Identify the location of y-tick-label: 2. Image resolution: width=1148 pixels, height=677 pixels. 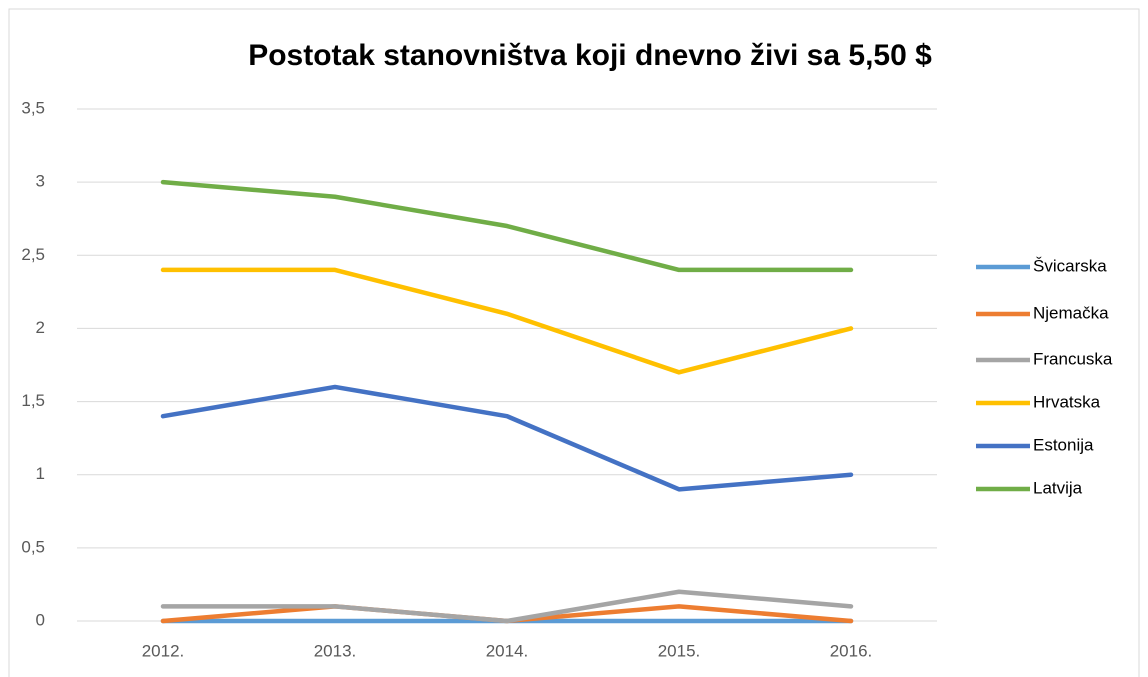
(40, 327).